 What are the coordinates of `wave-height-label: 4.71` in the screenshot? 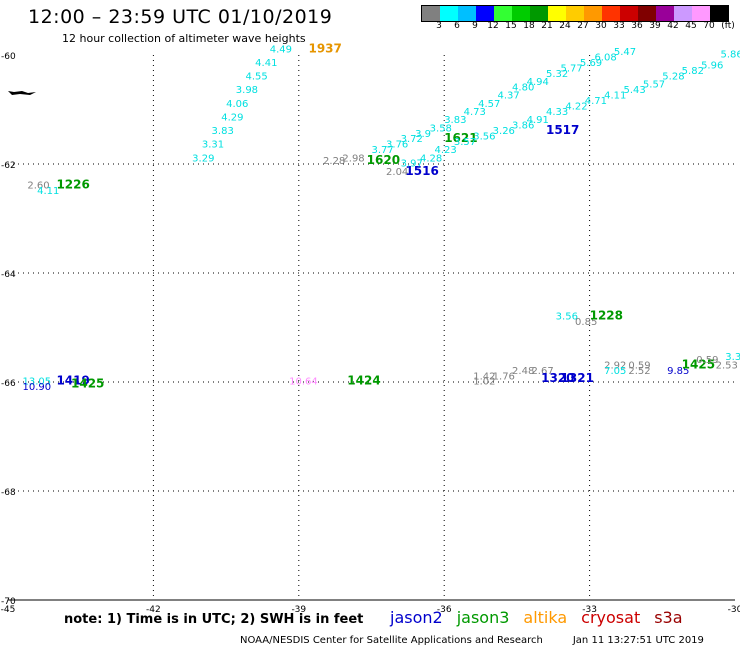 It's located at (596, 101).